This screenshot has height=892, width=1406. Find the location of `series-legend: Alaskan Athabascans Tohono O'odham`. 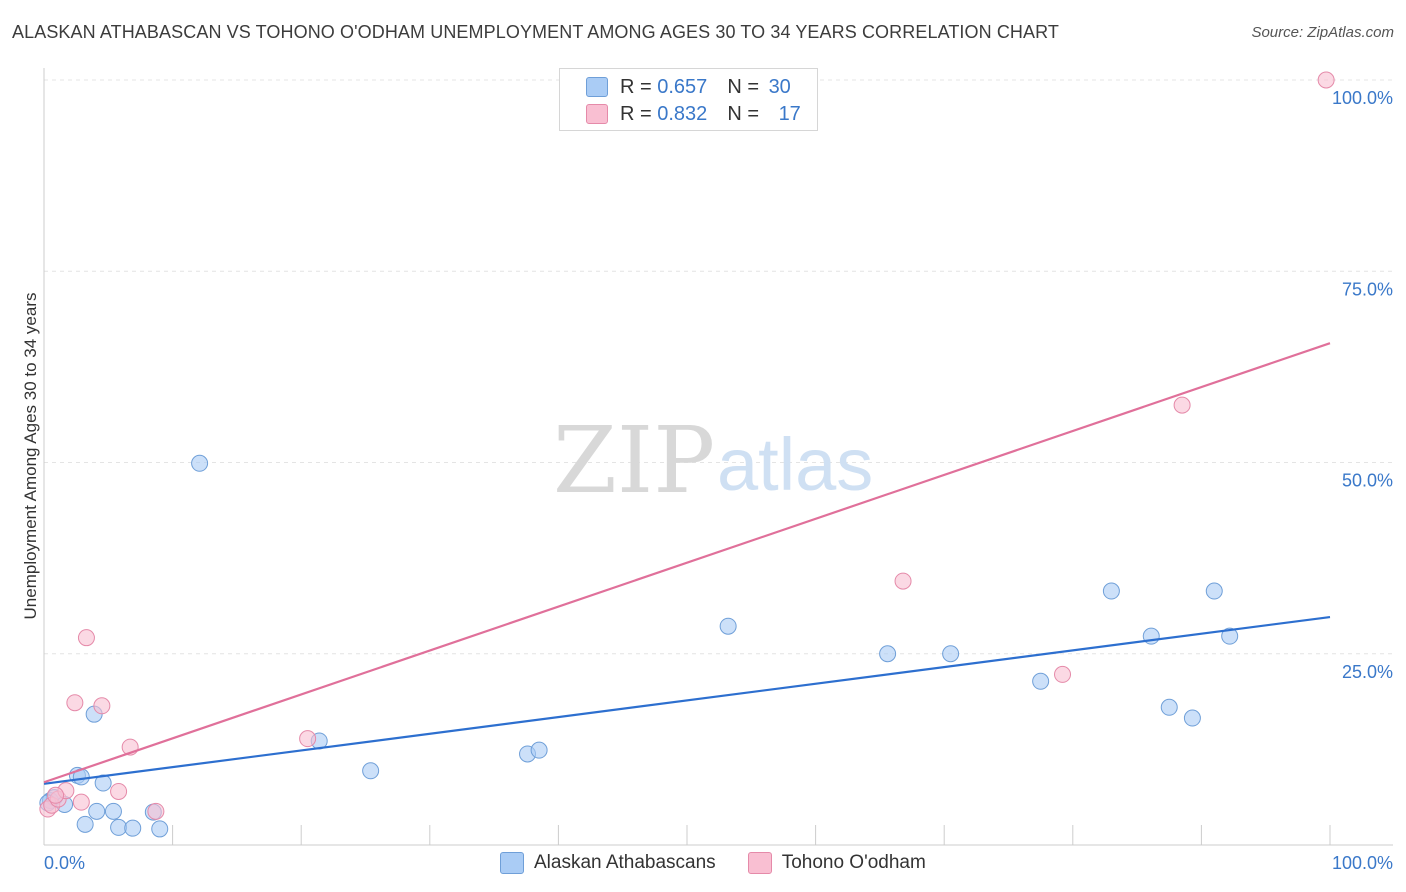

series-legend: Alaskan Athabascans Tohono O'odham is located at coordinates (729, 863).